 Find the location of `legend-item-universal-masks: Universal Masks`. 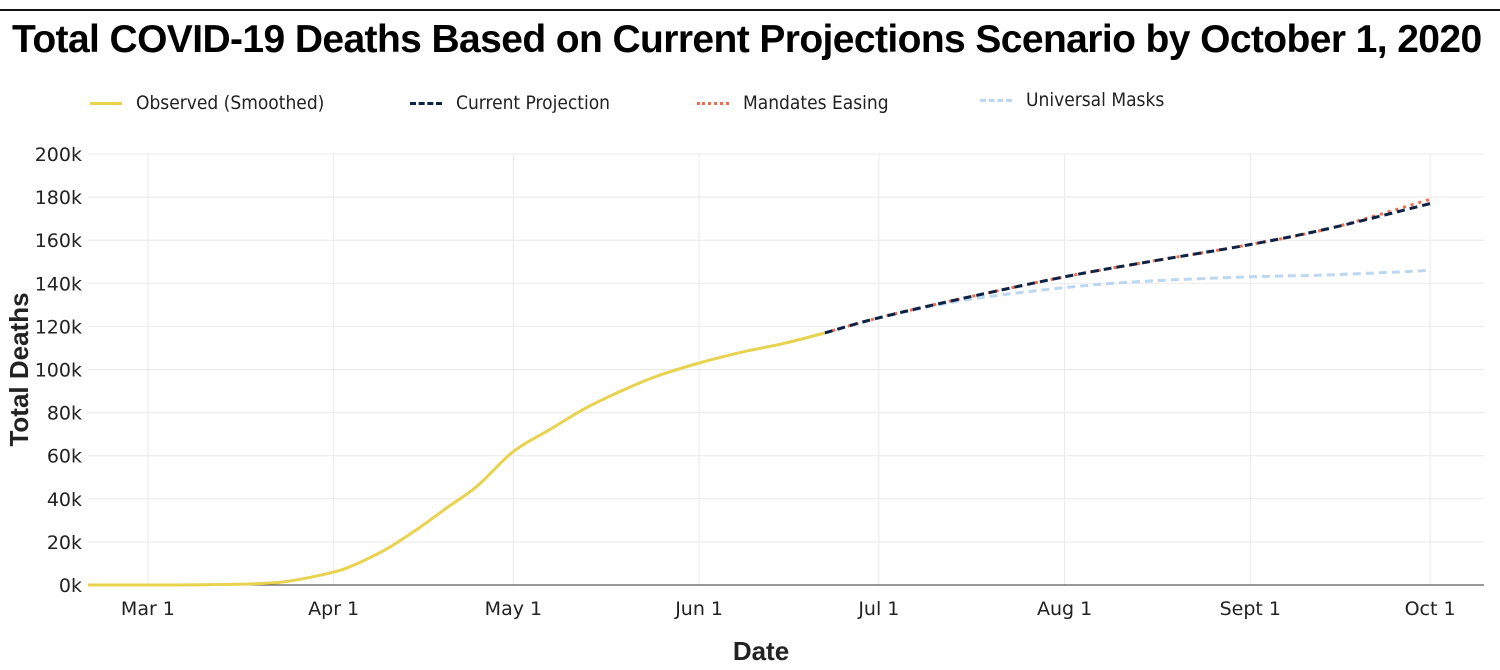

legend-item-universal-masks: Universal Masks is located at coordinates (1072, 100).